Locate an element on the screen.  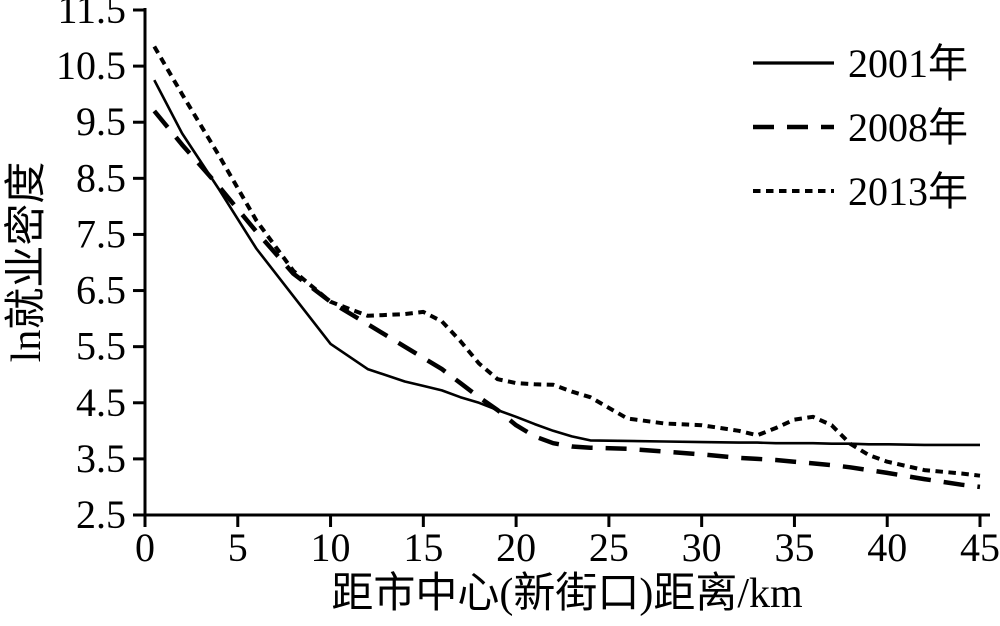
y-tick-label: 8.5 is located at coordinates (101, 177).